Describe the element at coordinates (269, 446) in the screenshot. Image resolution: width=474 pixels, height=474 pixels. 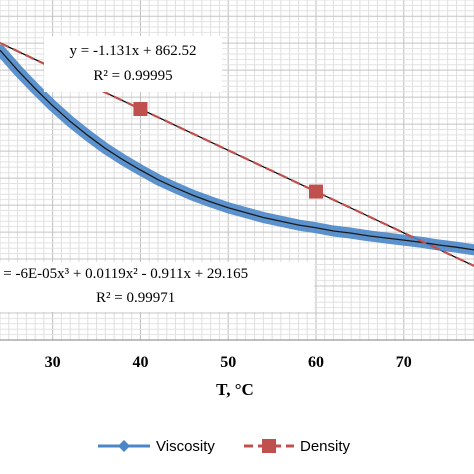
I see `legend-density-marker` at that location.